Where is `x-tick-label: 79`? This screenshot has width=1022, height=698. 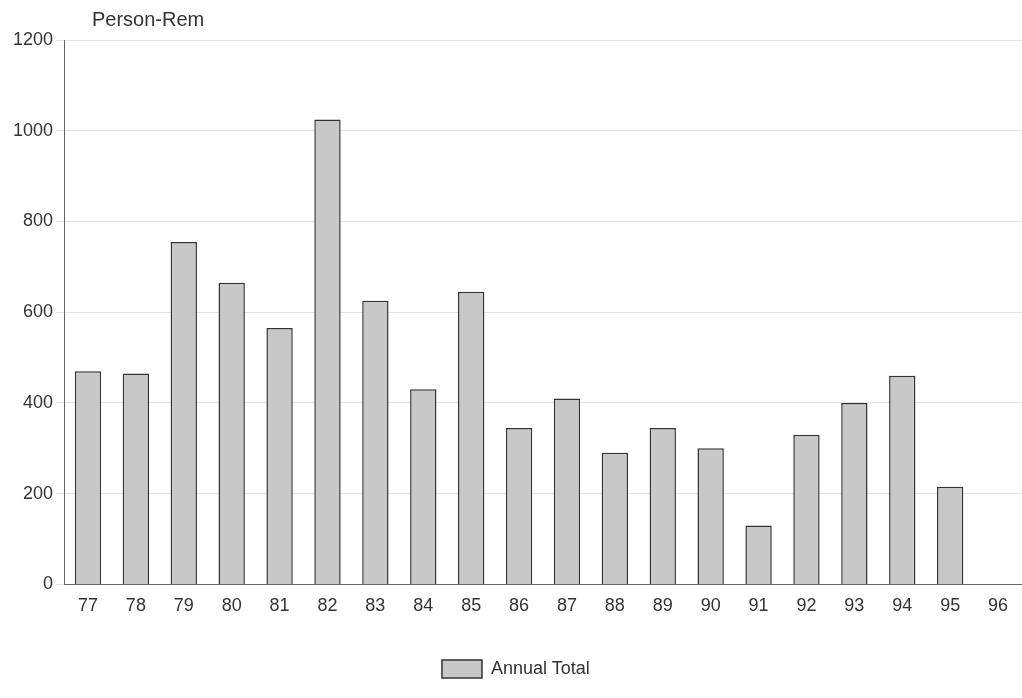 x-tick-label: 79 is located at coordinates (183, 605).